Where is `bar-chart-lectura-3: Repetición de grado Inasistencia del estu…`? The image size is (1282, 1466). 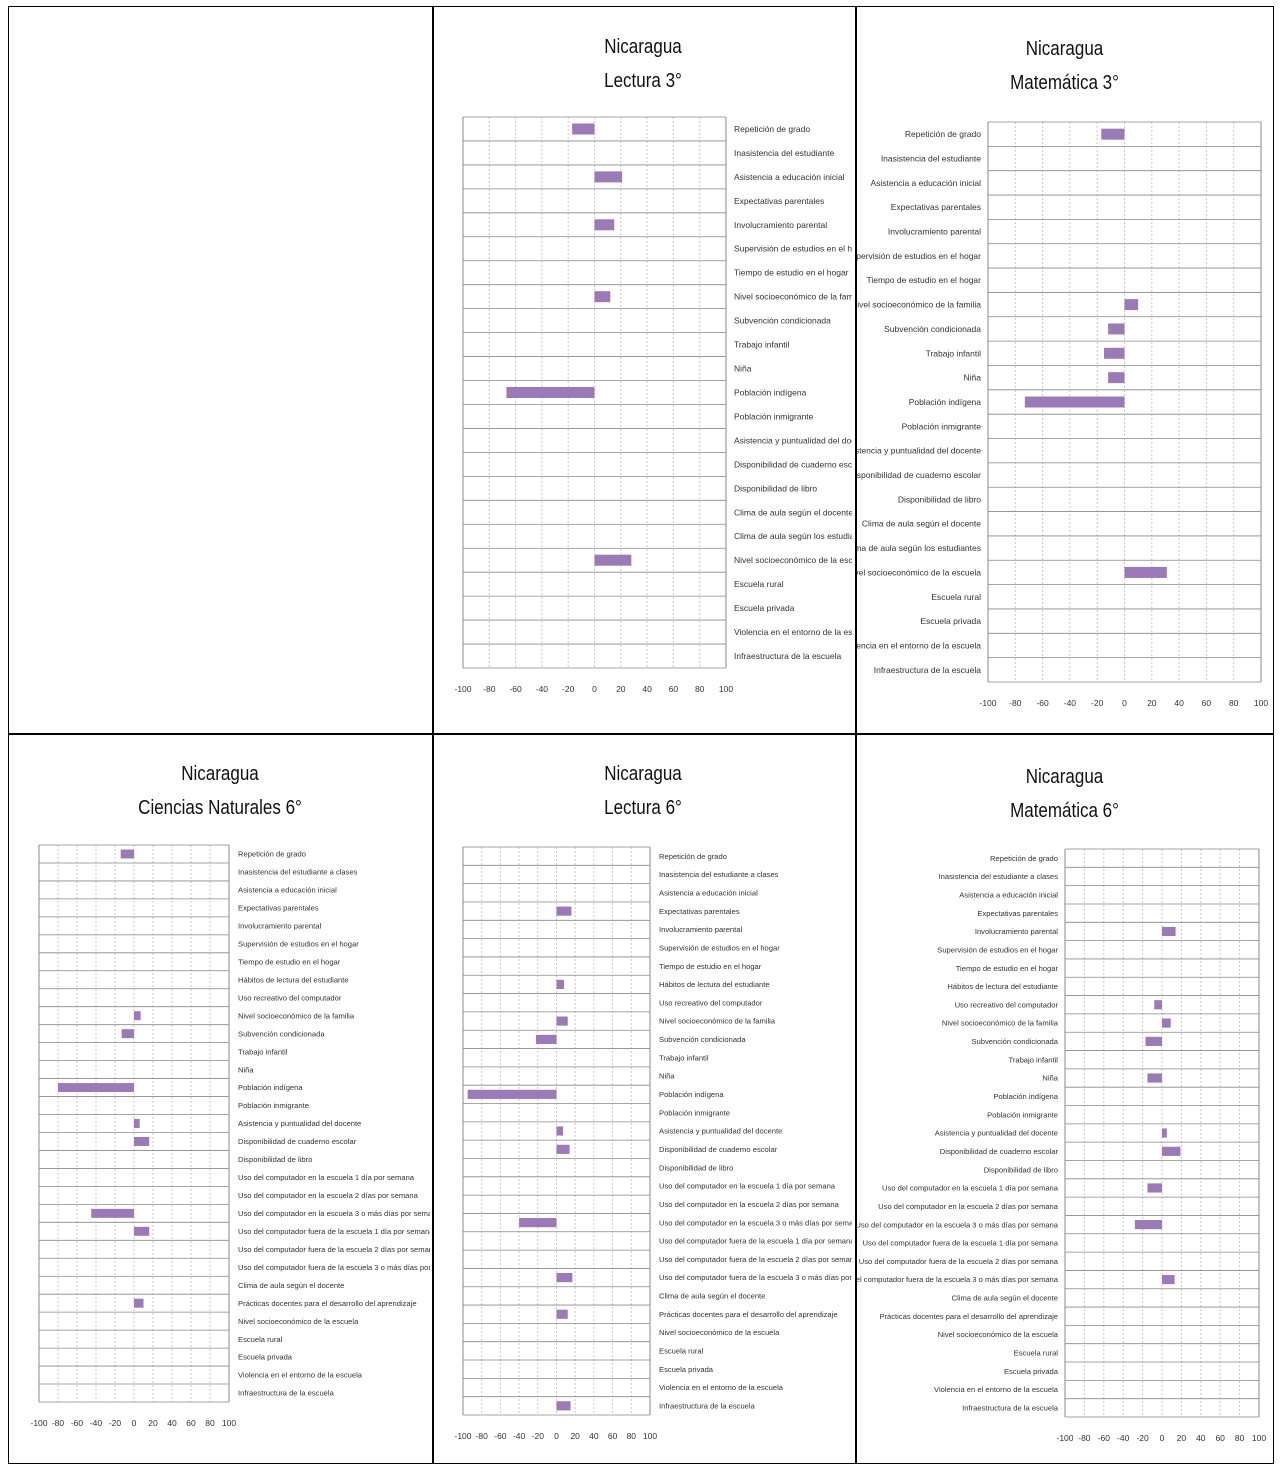
bar-chart-lectura-3: Repetición de grado Inasistencia del estu… is located at coordinates (653, 405).